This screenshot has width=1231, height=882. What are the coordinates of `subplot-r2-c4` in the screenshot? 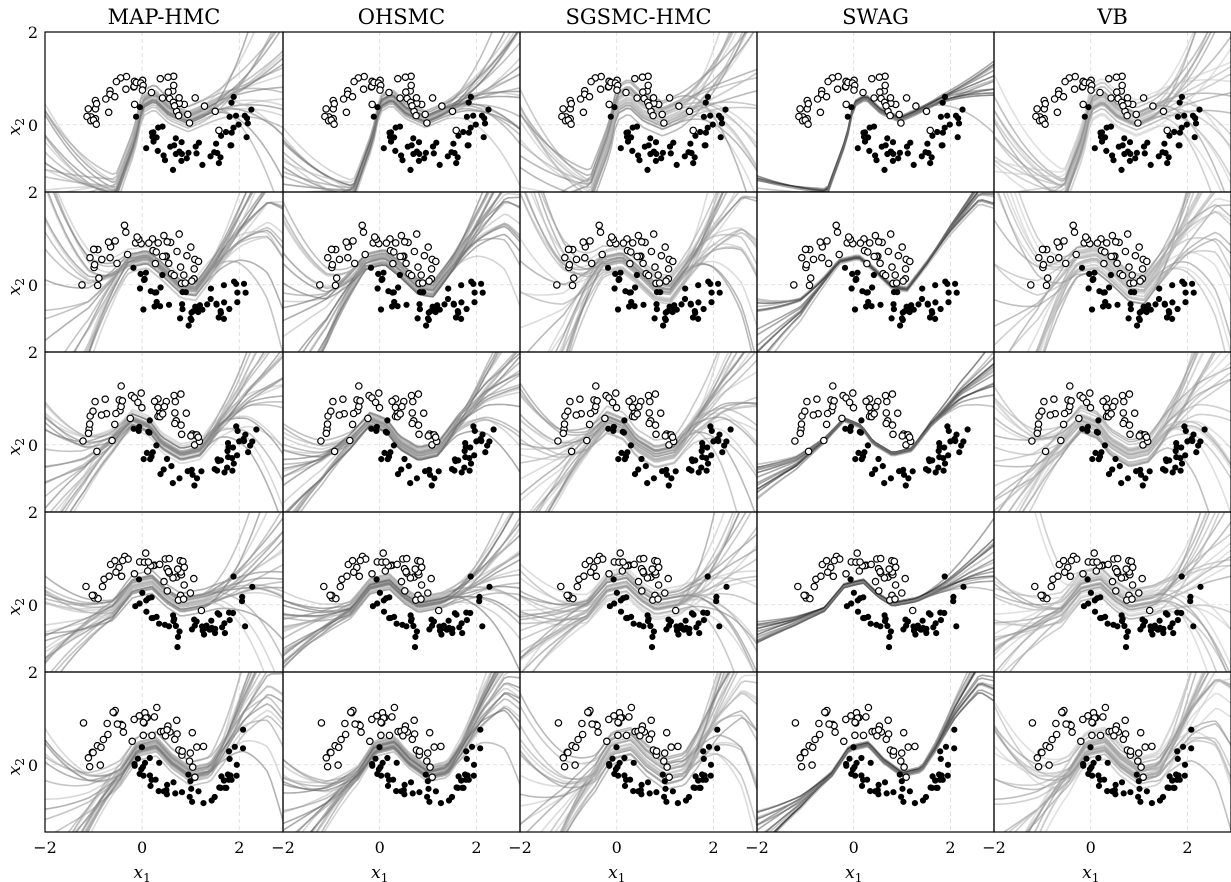 It's located at (875, 272).